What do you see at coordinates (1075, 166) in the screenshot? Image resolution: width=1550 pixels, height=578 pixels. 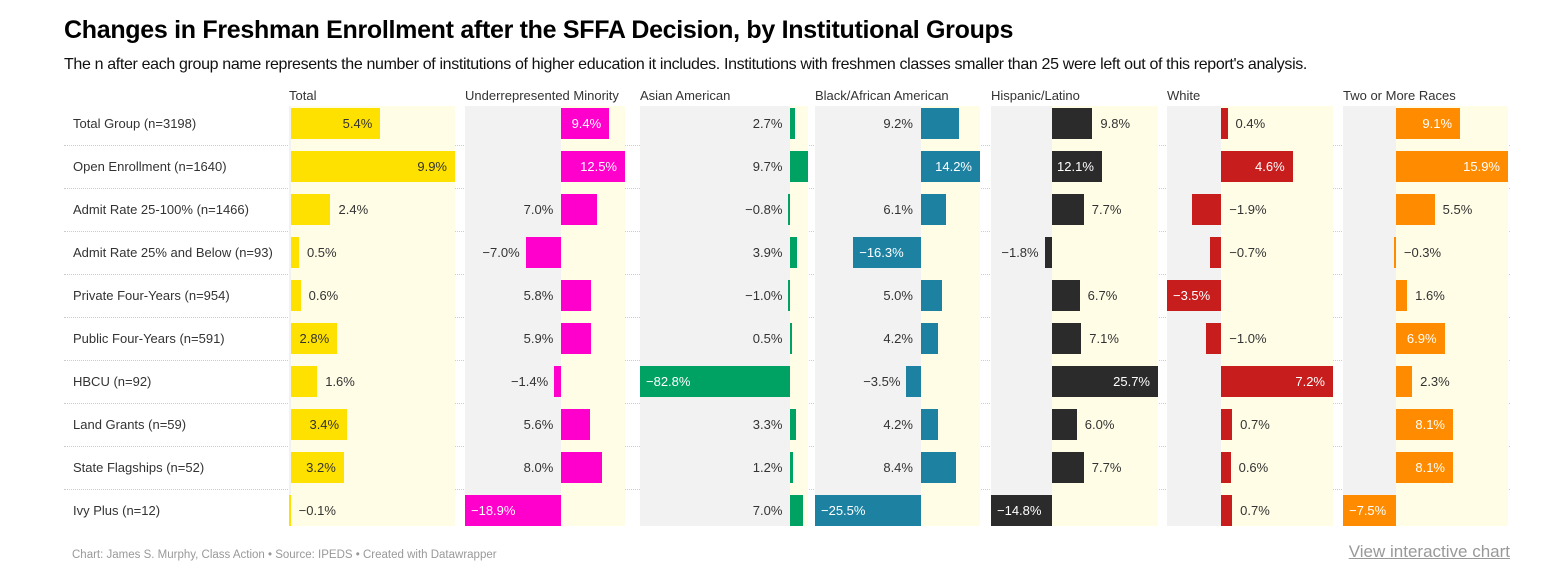 I see `data-label: 12.1%` at bounding box center [1075, 166].